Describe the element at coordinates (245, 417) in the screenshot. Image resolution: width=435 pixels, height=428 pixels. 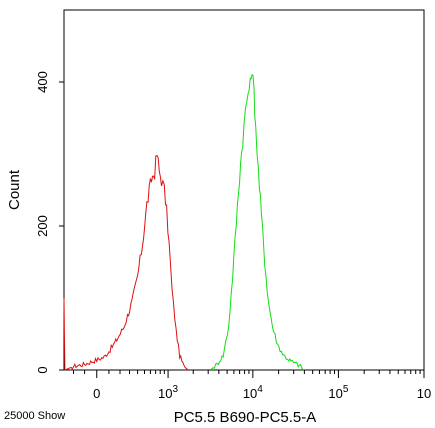
I see `x-axis-title: PC5.5 B690-PC5.5-A` at that location.